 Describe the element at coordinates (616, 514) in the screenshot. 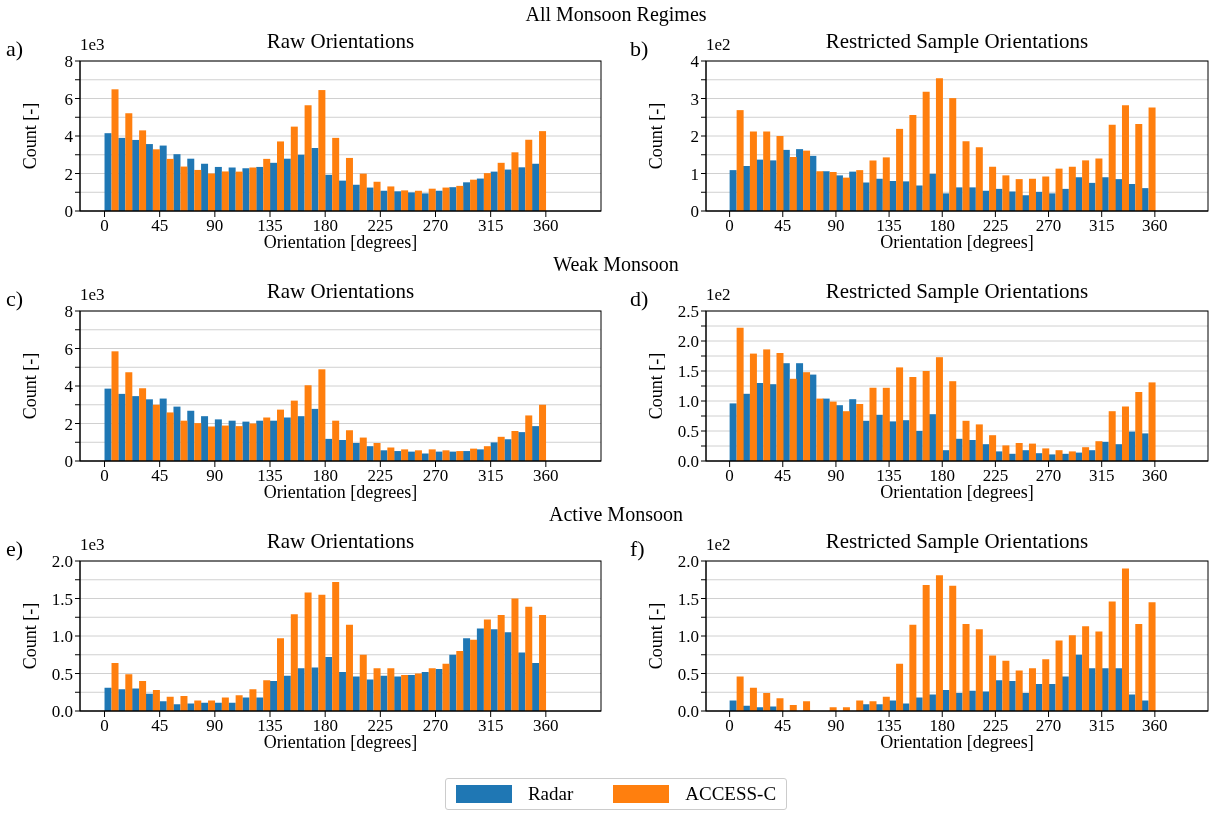

I see `text: Active Monsoon` at that location.